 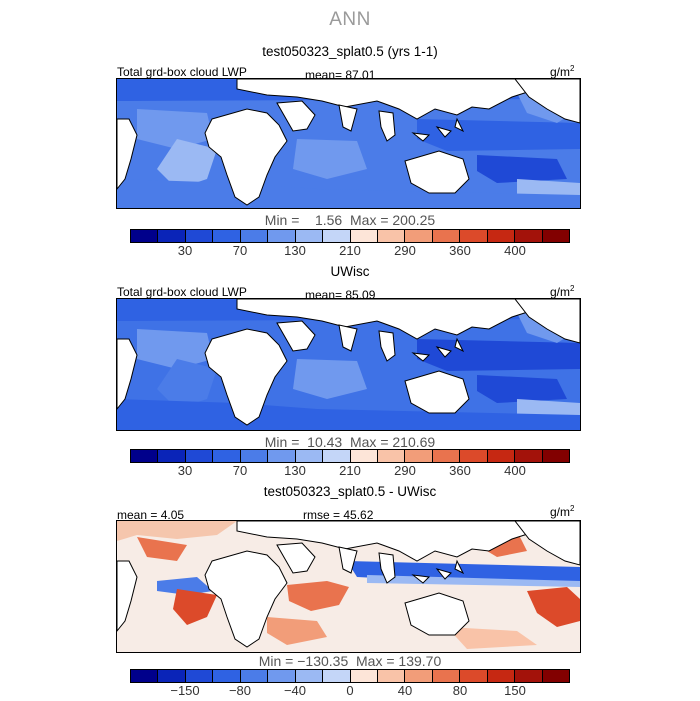 I want to click on colorbar-tick-label: −150, so click(x=185, y=690).